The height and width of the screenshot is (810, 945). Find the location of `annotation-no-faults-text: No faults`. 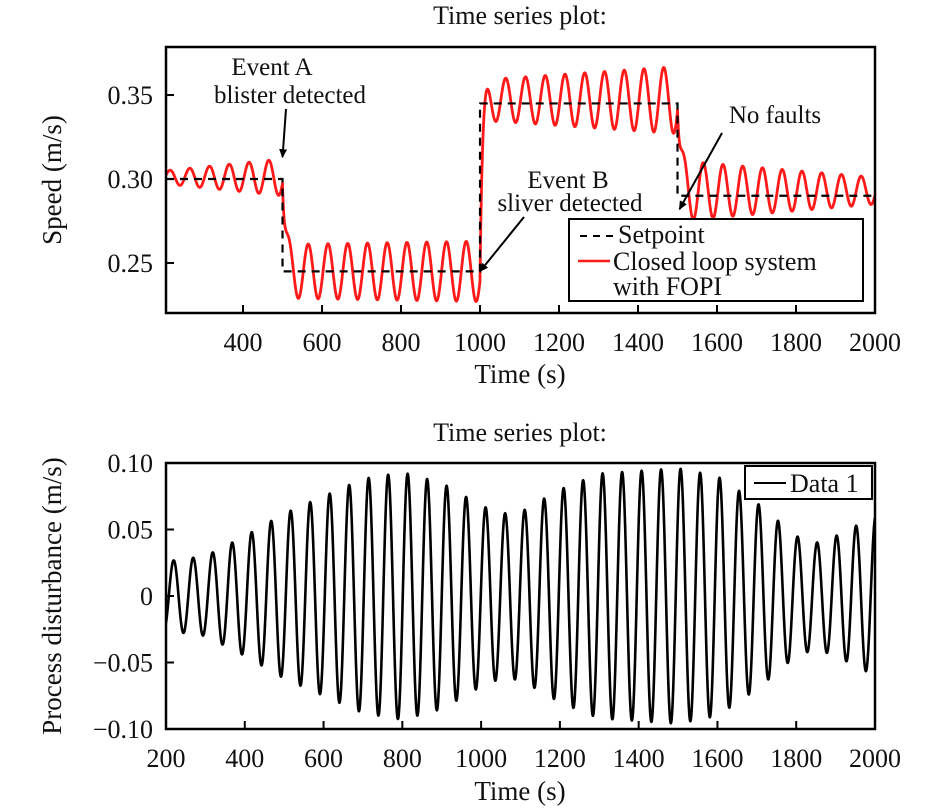

annotation-no-faults-text: No faults is located at coordinates (775, 115).